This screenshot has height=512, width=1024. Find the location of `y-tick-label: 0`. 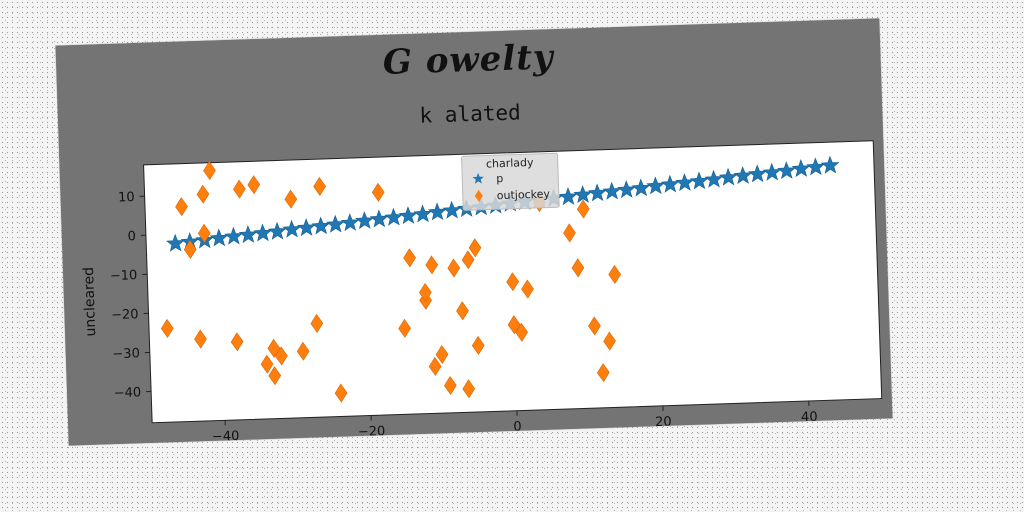

y-tick-label: 0 is located at coordinates (131, 236).